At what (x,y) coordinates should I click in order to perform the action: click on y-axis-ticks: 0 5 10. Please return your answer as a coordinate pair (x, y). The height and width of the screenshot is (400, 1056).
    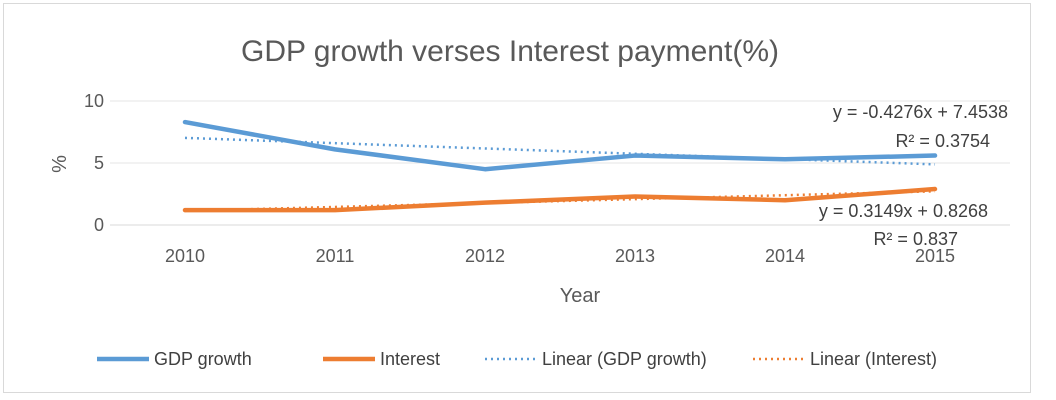
    Looking at the image, I should click on (94, 163).